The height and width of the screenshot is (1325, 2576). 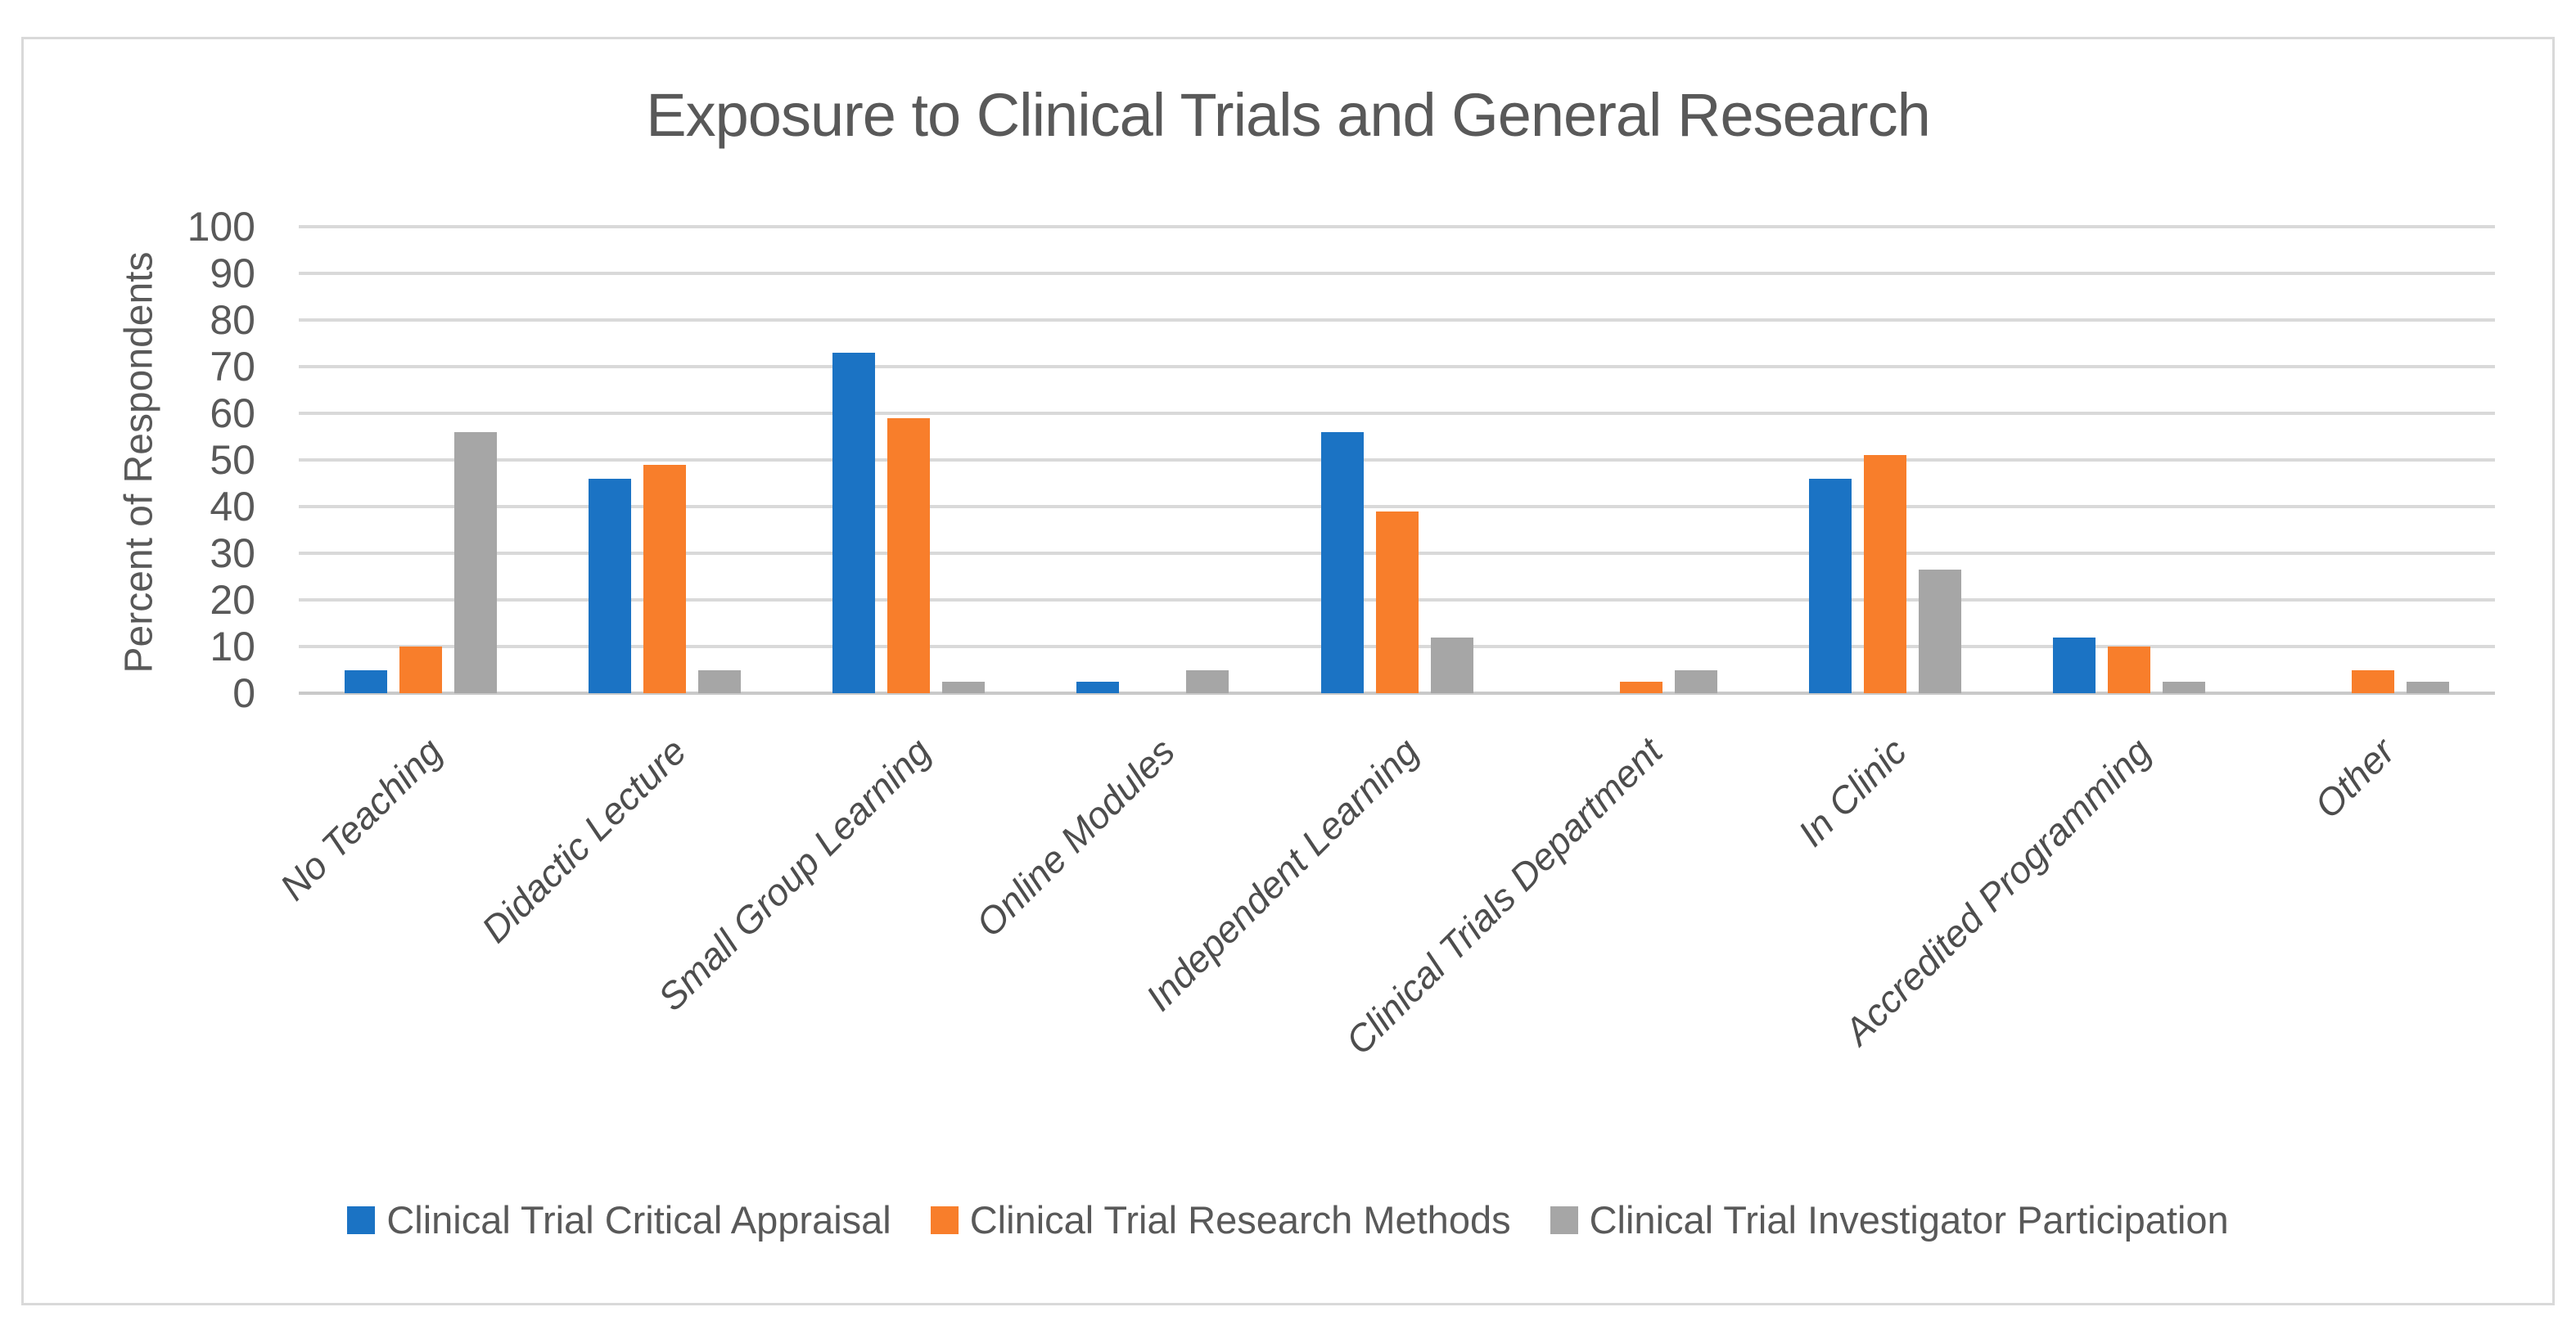 What do you see at coordinates (221, 227) in the screenshot?
I see `y-tick-label-100: 100` at bounding box center [221, 227].